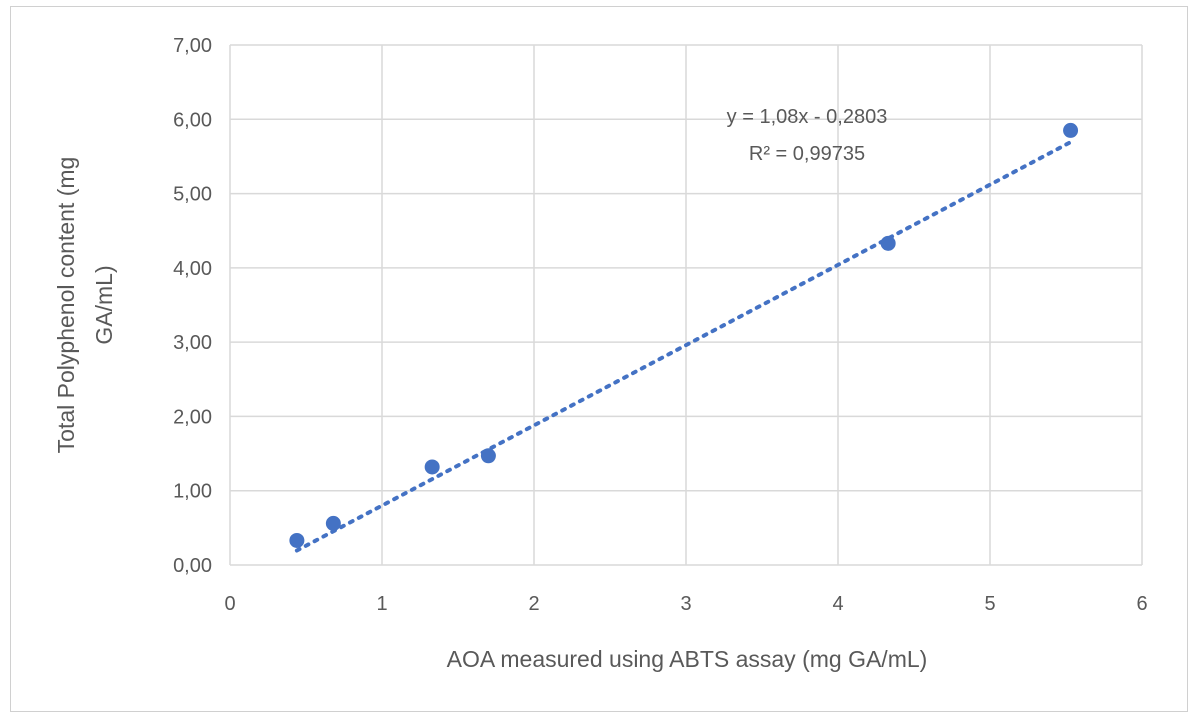 This screenshot has width=1200, height=722. Describe the element at coordinates (192, 566) in the screenshot. I see `y-tick-label: 0,00` at that location.